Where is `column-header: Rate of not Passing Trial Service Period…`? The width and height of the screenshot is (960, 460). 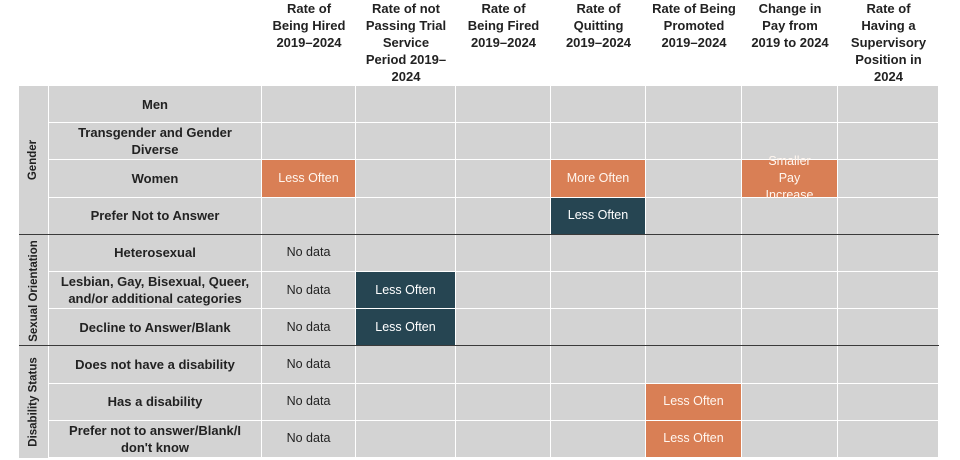
column-header: Rate of not Passing Trial Service Period… is located at coordinates (406, 42).